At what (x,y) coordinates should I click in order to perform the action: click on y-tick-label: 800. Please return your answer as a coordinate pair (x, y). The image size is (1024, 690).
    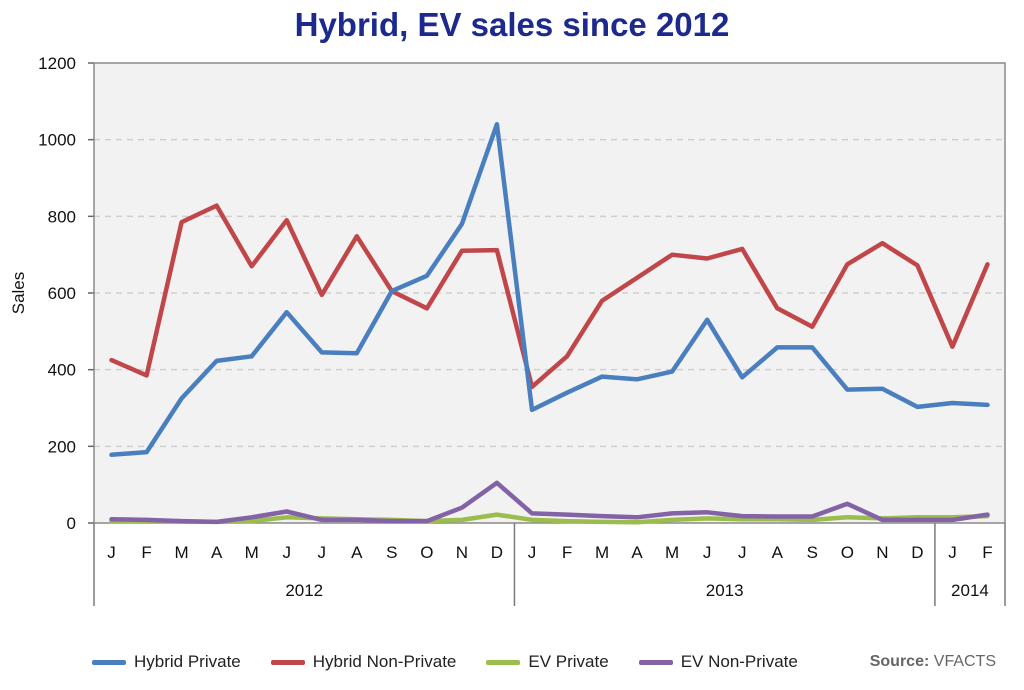
    Looking at the image, I should click on (62, 216).